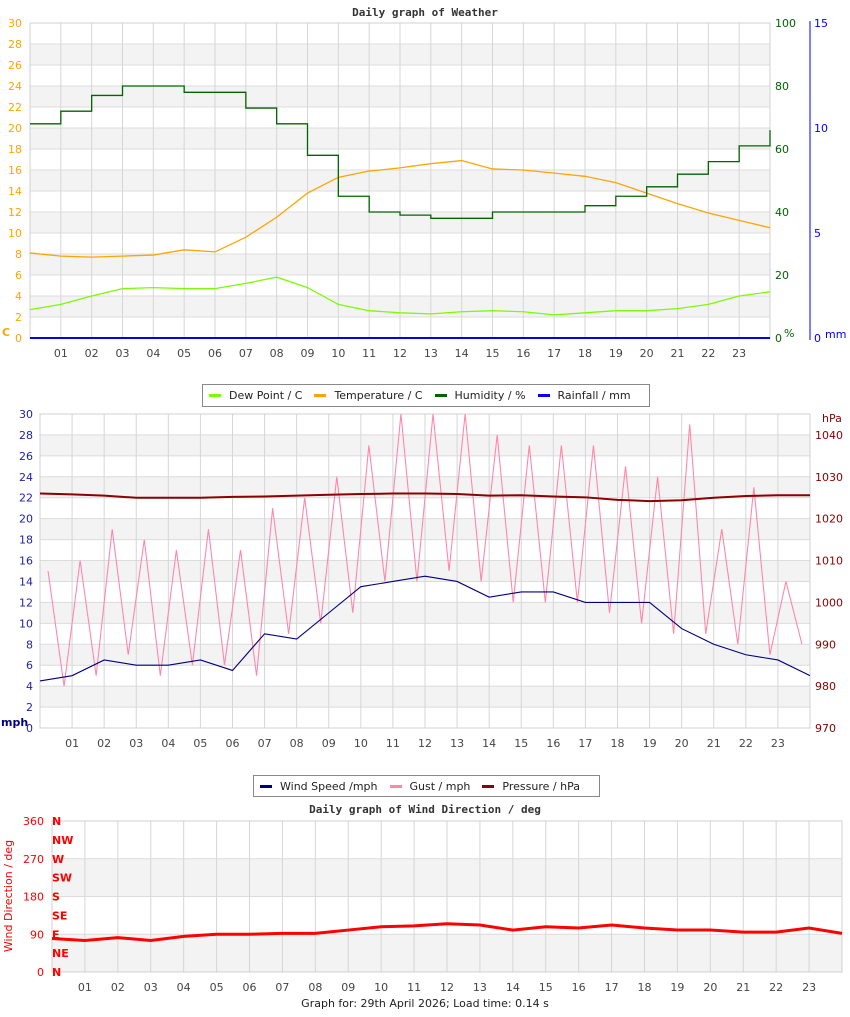 Image resolution: width=850 pixels, height=1017 pixels. I want to click on dew-point-line, so click(400, 296).